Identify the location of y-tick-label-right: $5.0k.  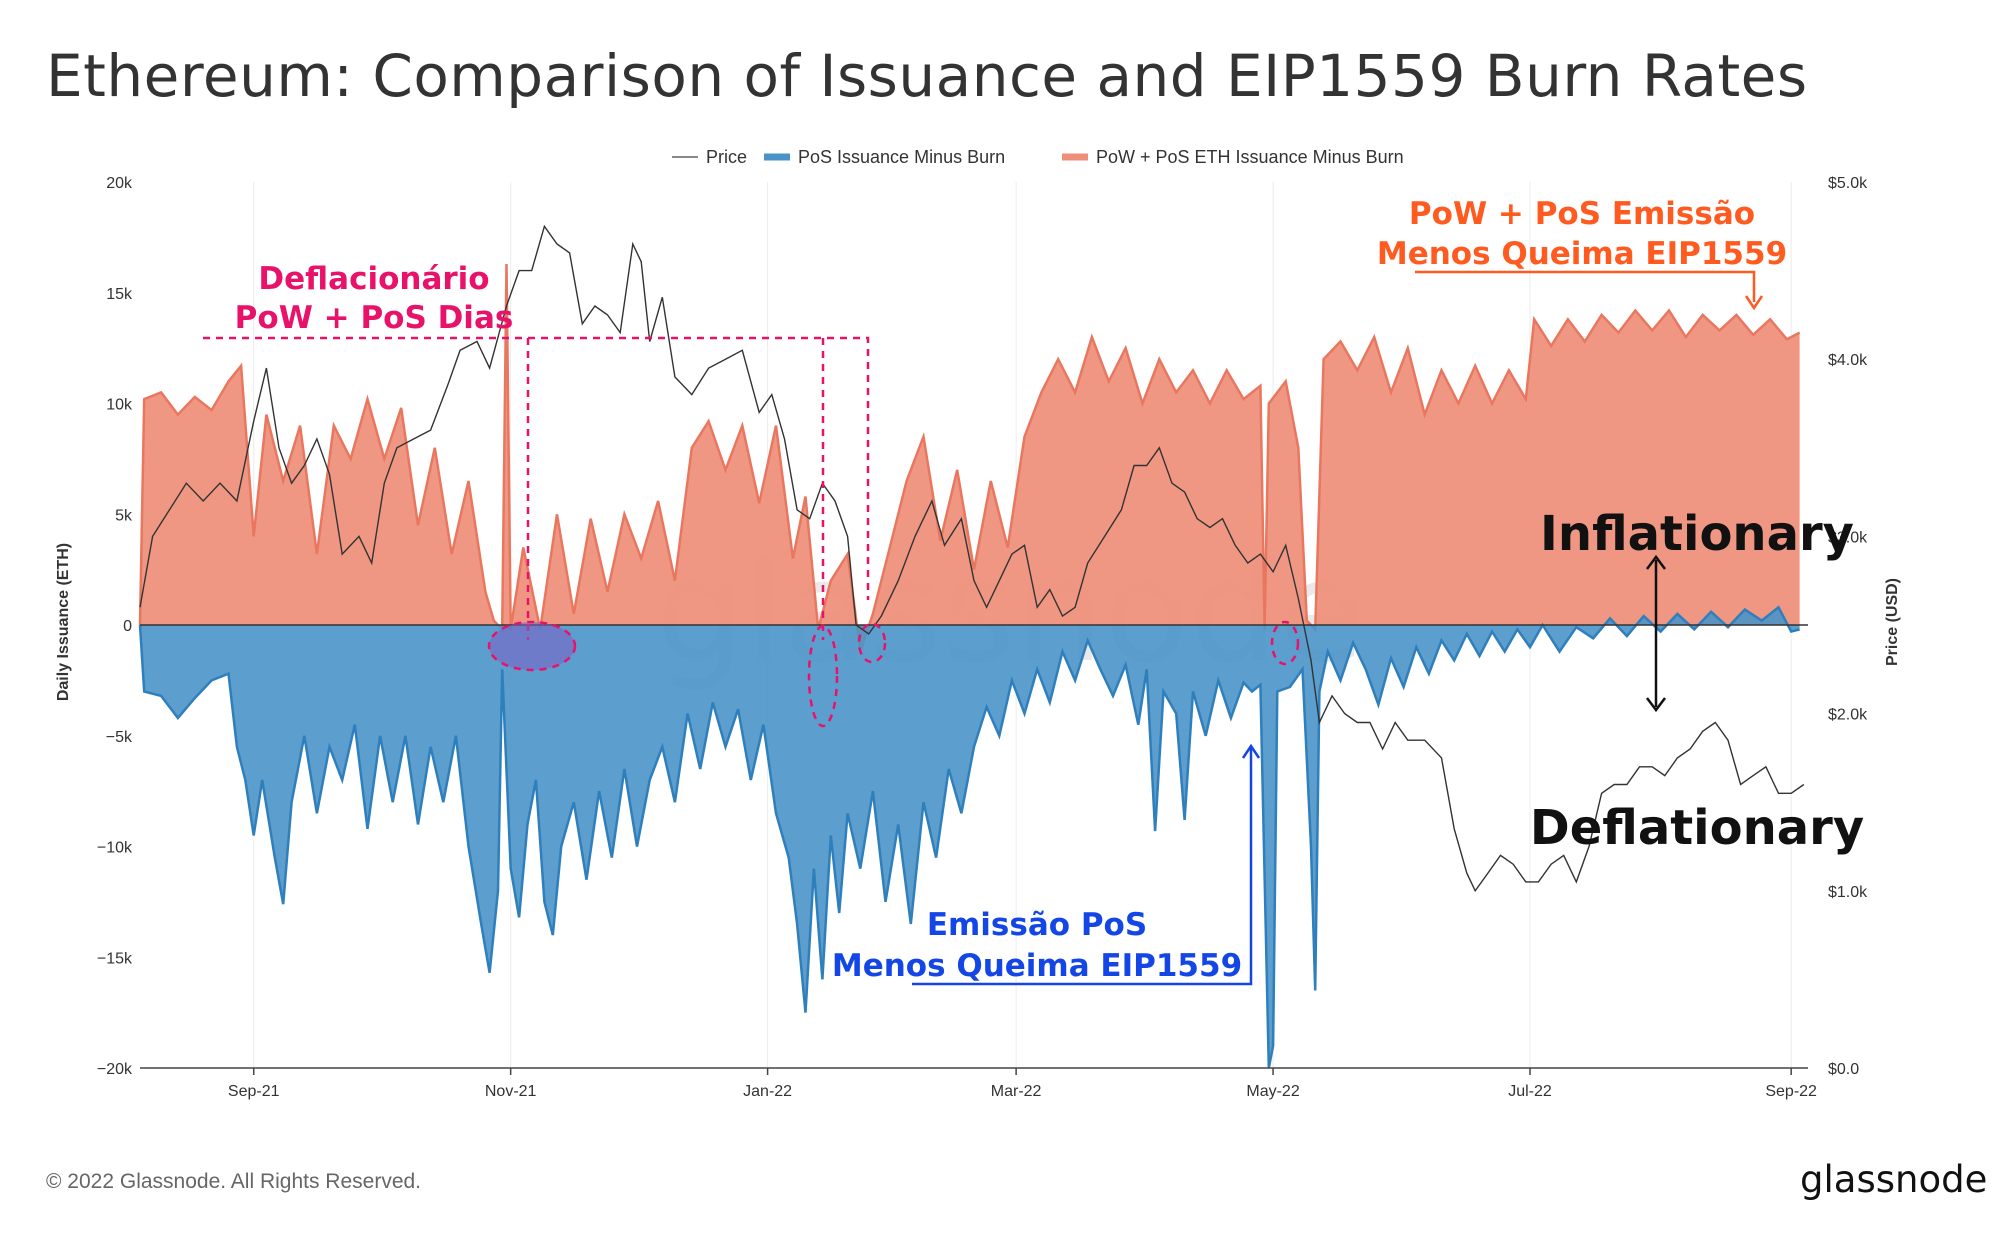
(1848, 183).